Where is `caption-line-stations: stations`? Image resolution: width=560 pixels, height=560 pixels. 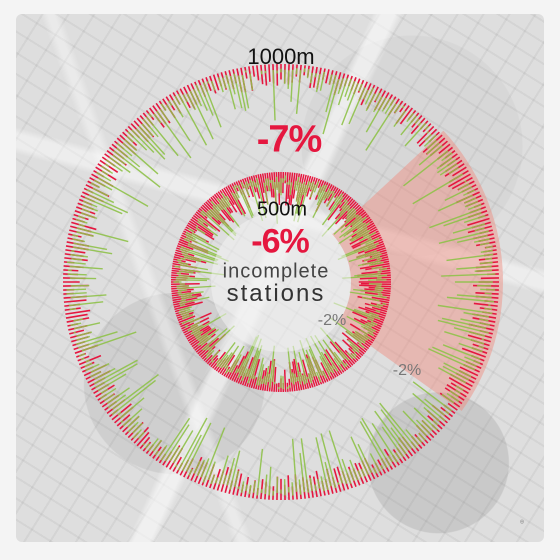
caption-line-stations: stations is located at coordinates (276, 293).